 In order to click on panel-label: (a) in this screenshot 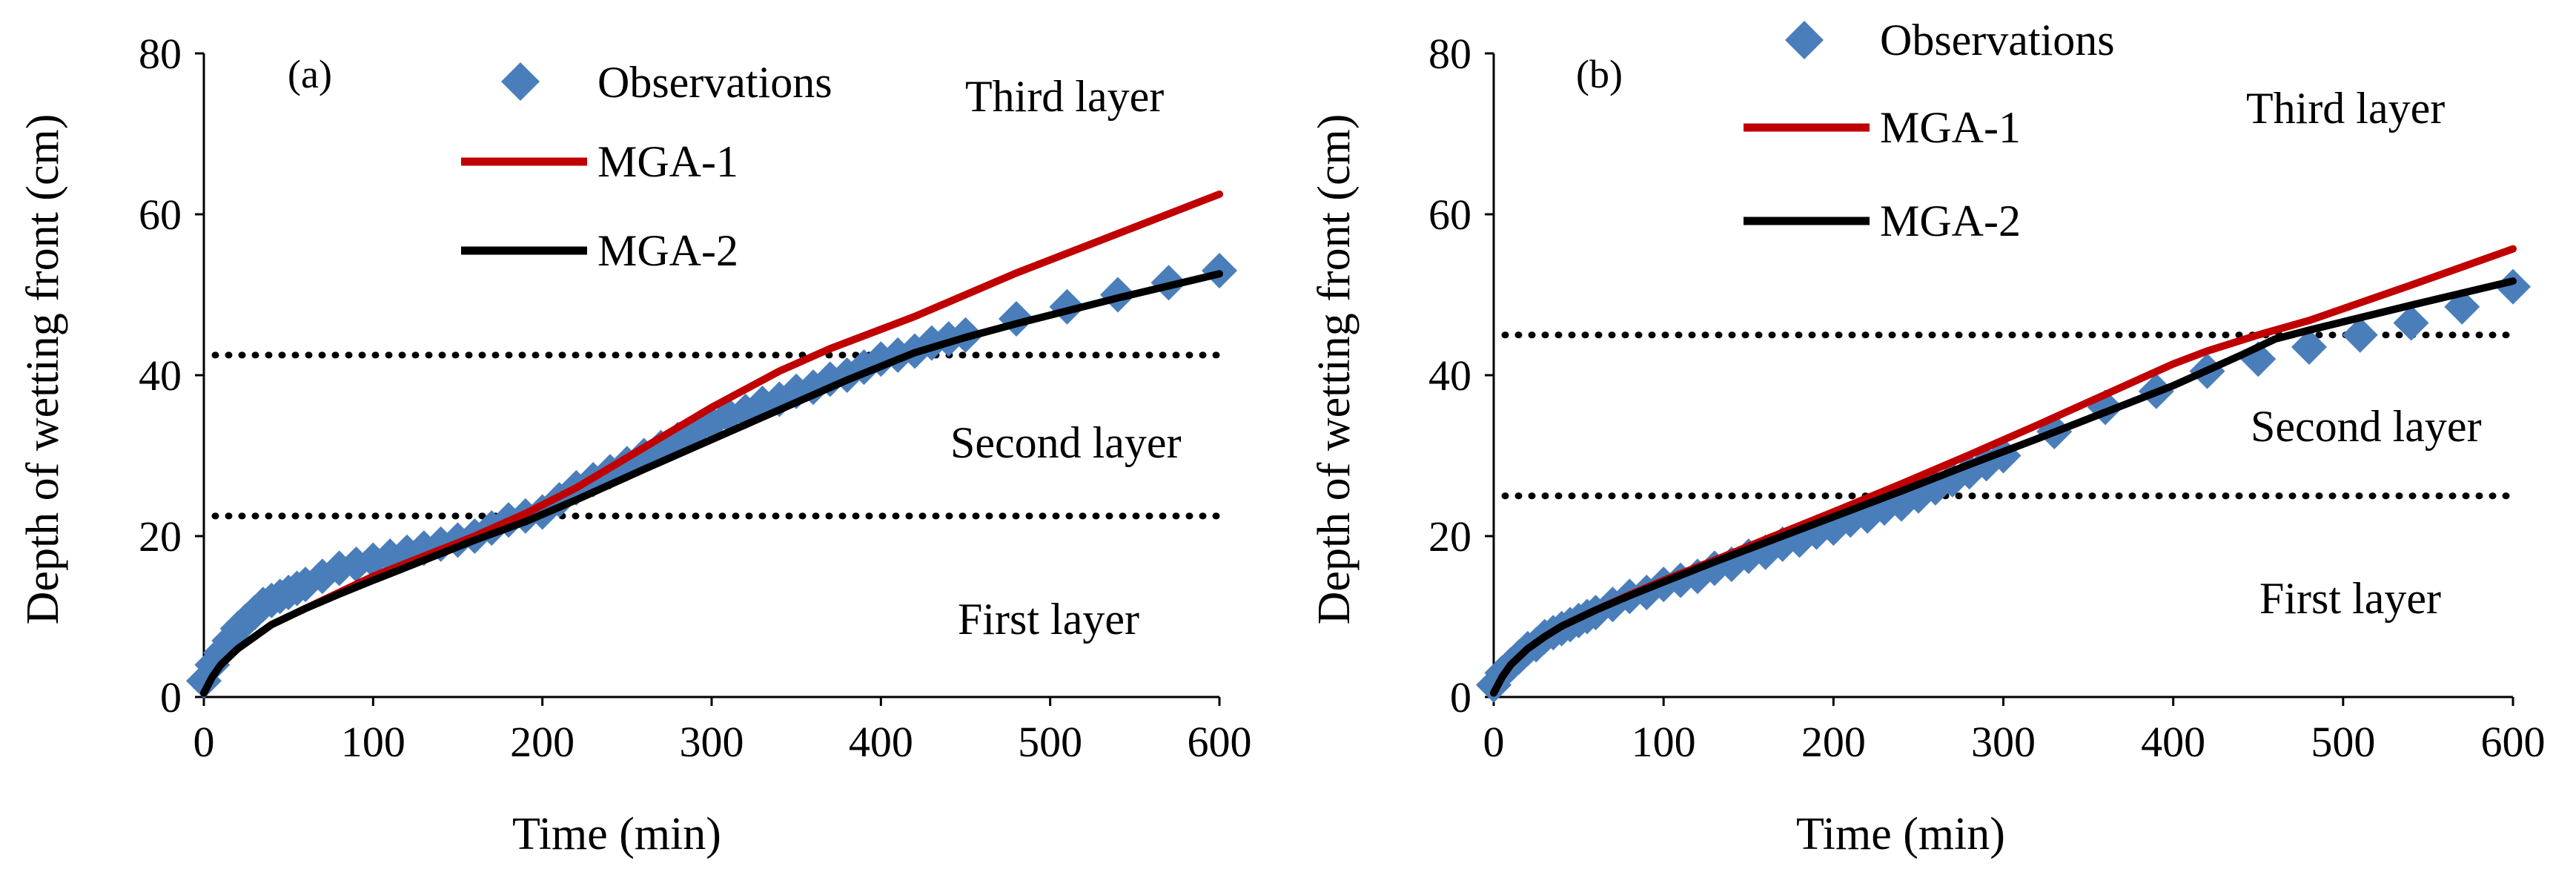, I will do `click(310, 74)`.